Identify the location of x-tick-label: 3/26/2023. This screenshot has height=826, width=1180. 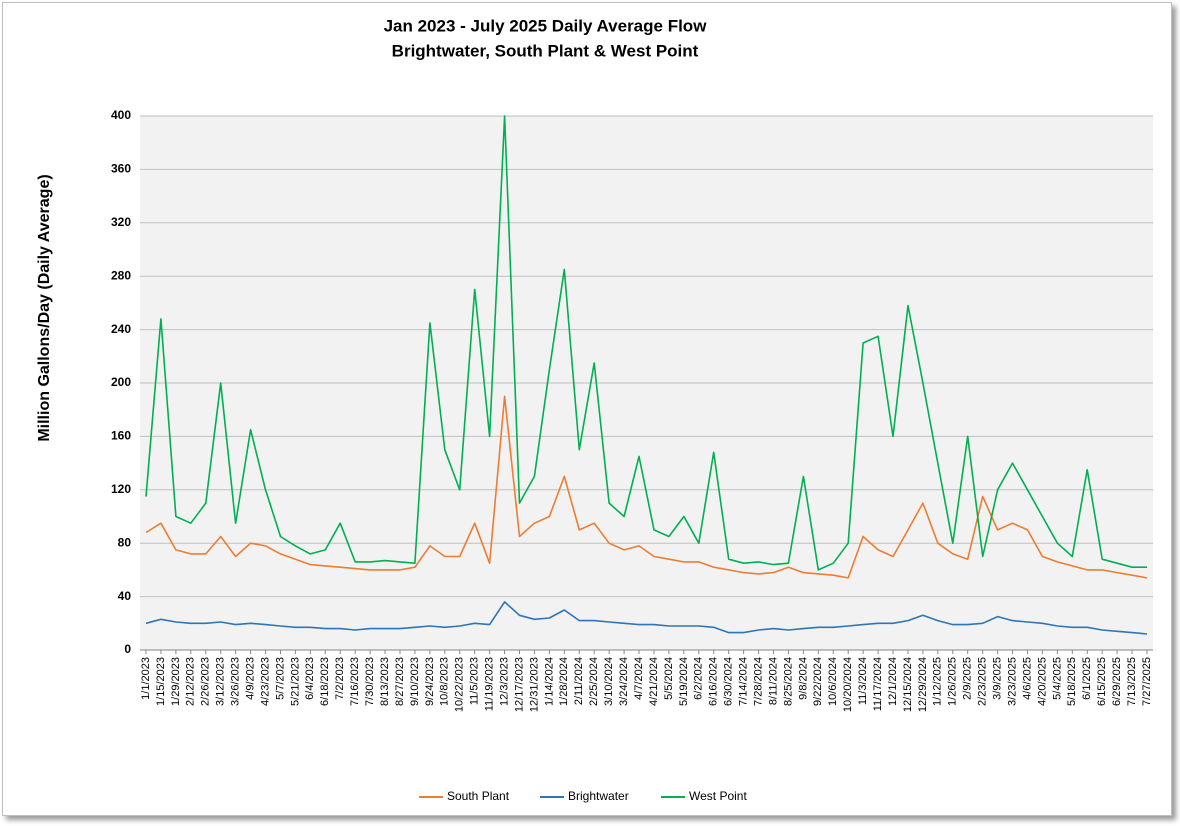
(236, 681).